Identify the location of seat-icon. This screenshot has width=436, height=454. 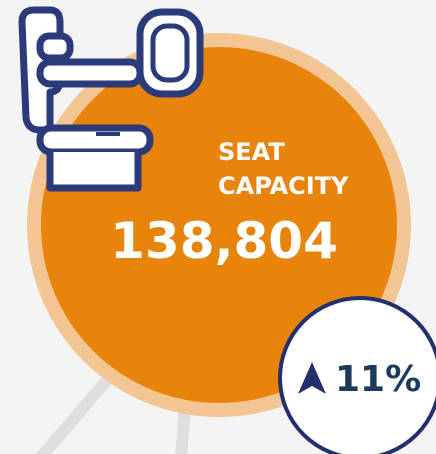
(86, 99).